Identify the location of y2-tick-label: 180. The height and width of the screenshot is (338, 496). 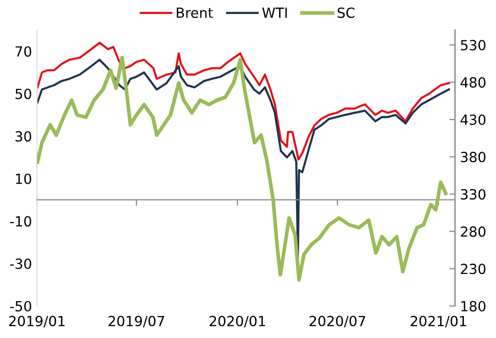
(473, 306).